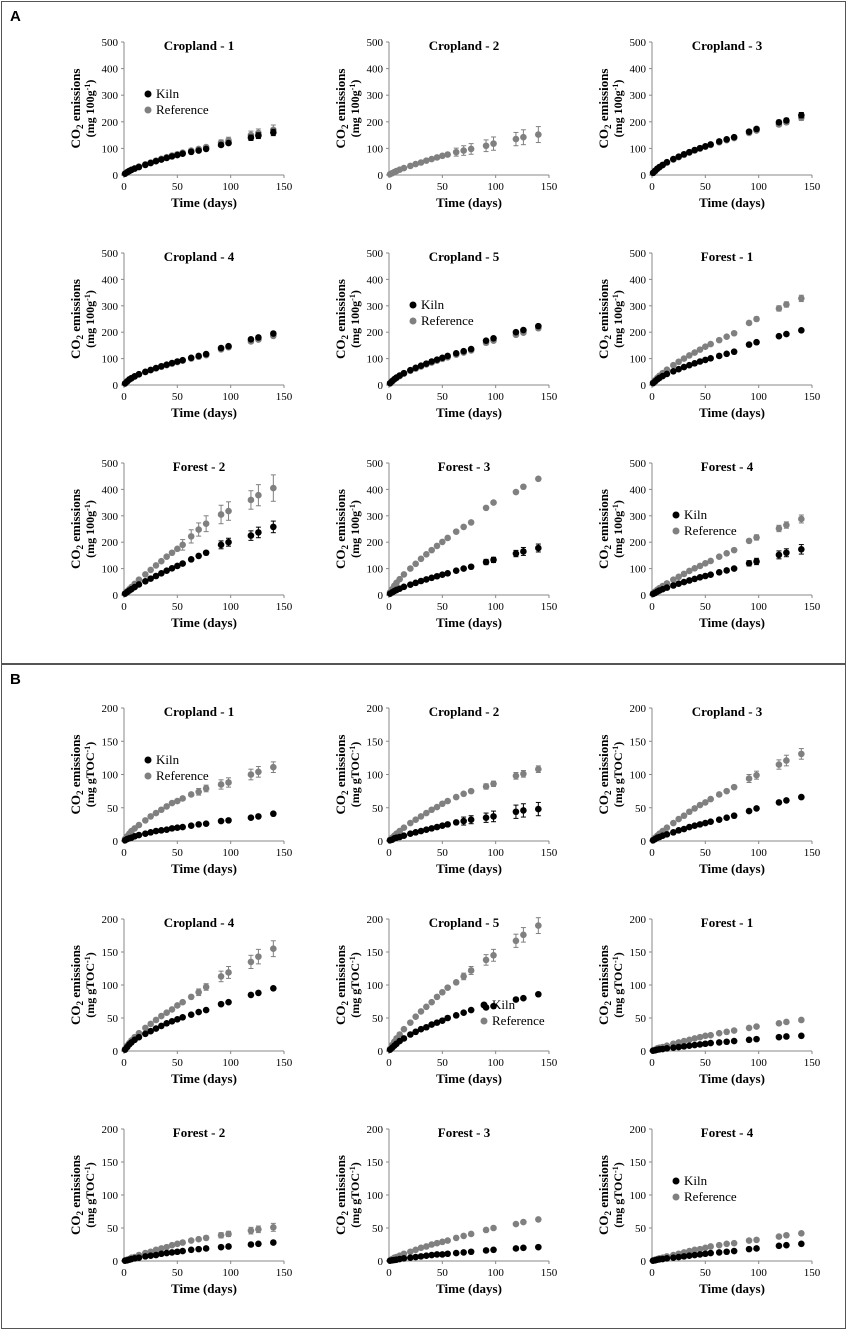 Image resolution: width=848 pixels, height=1331 pixels. What do you see at coordinates (199, 45) in the screenshot?
I see `chart-title: Cropland - 1` at bounding box center [199, 45].